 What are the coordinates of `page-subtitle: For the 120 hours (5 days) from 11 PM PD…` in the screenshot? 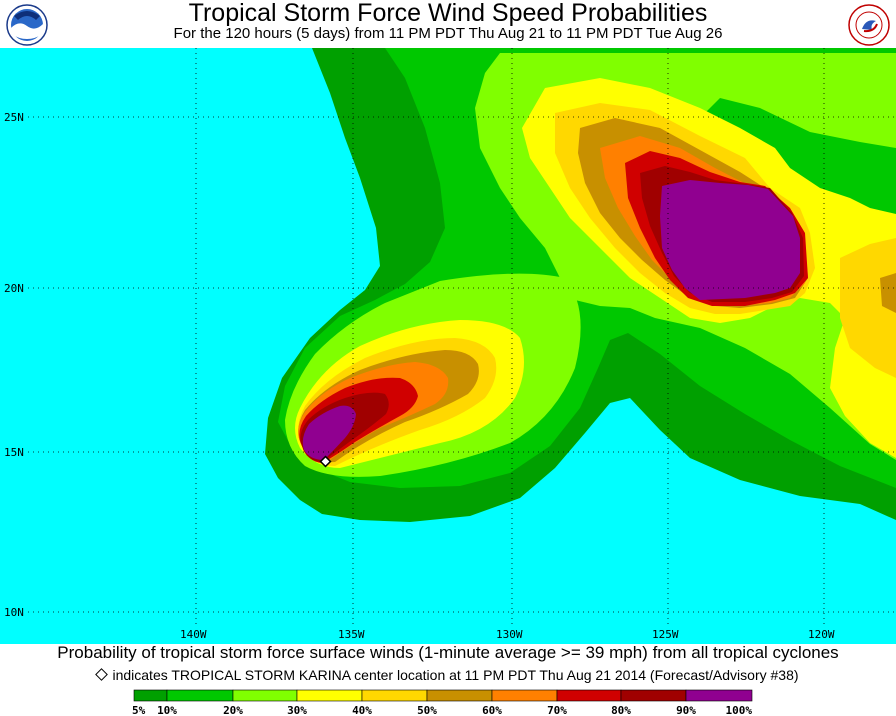 It's located at (448, 33).